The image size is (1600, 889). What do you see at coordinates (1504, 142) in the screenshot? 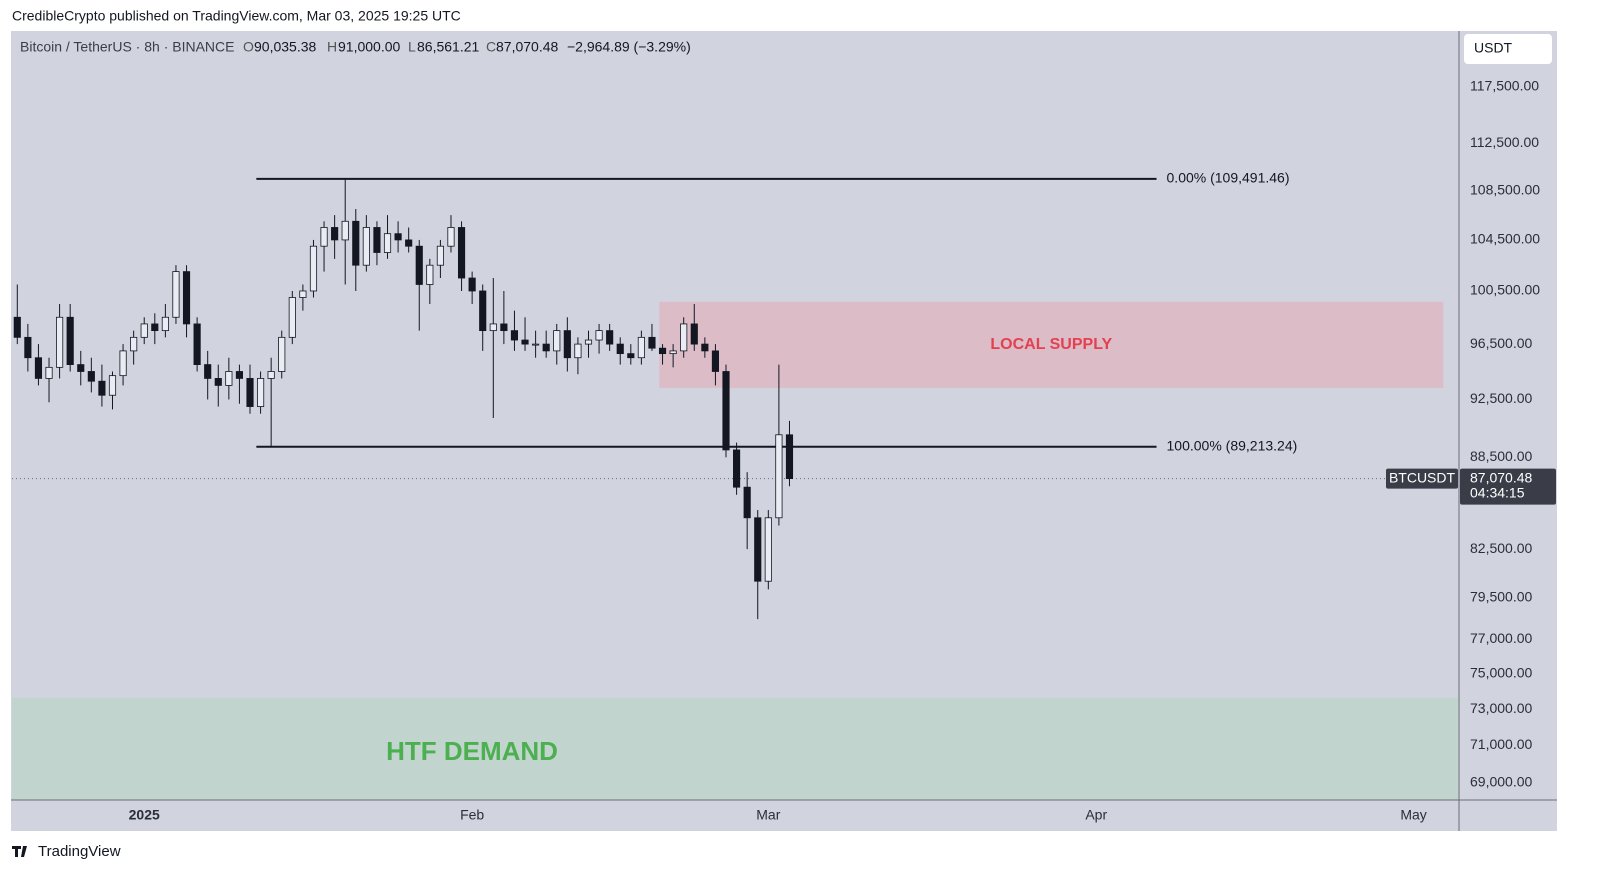
I see `y-tick-label: 112,500.00` at bounding box center [1504, 142].